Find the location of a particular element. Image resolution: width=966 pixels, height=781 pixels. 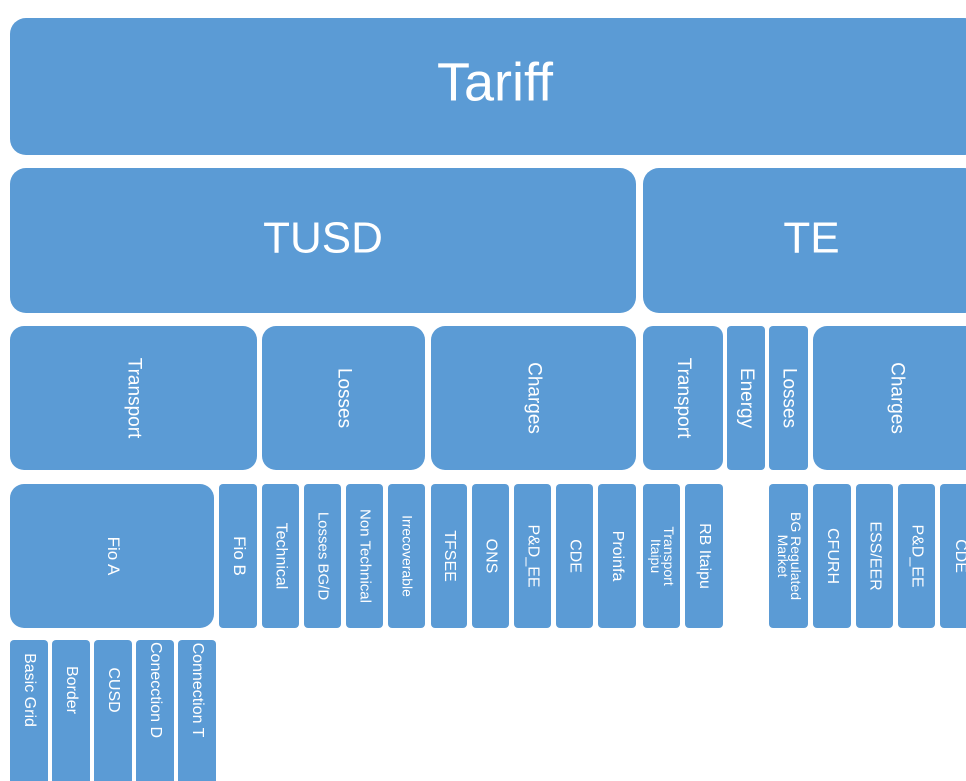

node: TUSD is located at coordinates (323, 240).